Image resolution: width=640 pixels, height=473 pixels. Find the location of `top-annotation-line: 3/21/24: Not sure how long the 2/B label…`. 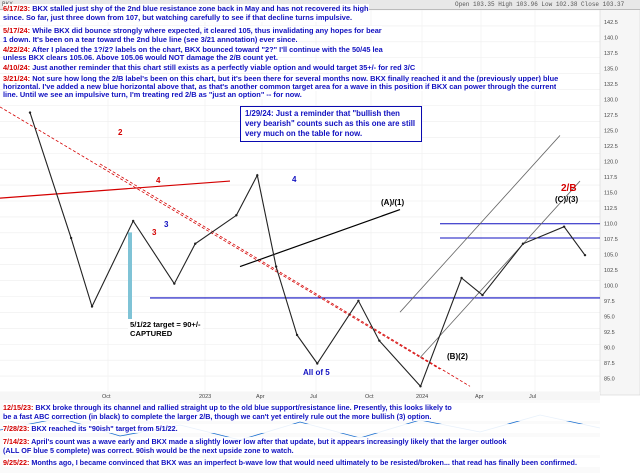

top-annotation-line: 3/21/24: Not sure how long the 2/B label… is located at coordinates (281, 78).